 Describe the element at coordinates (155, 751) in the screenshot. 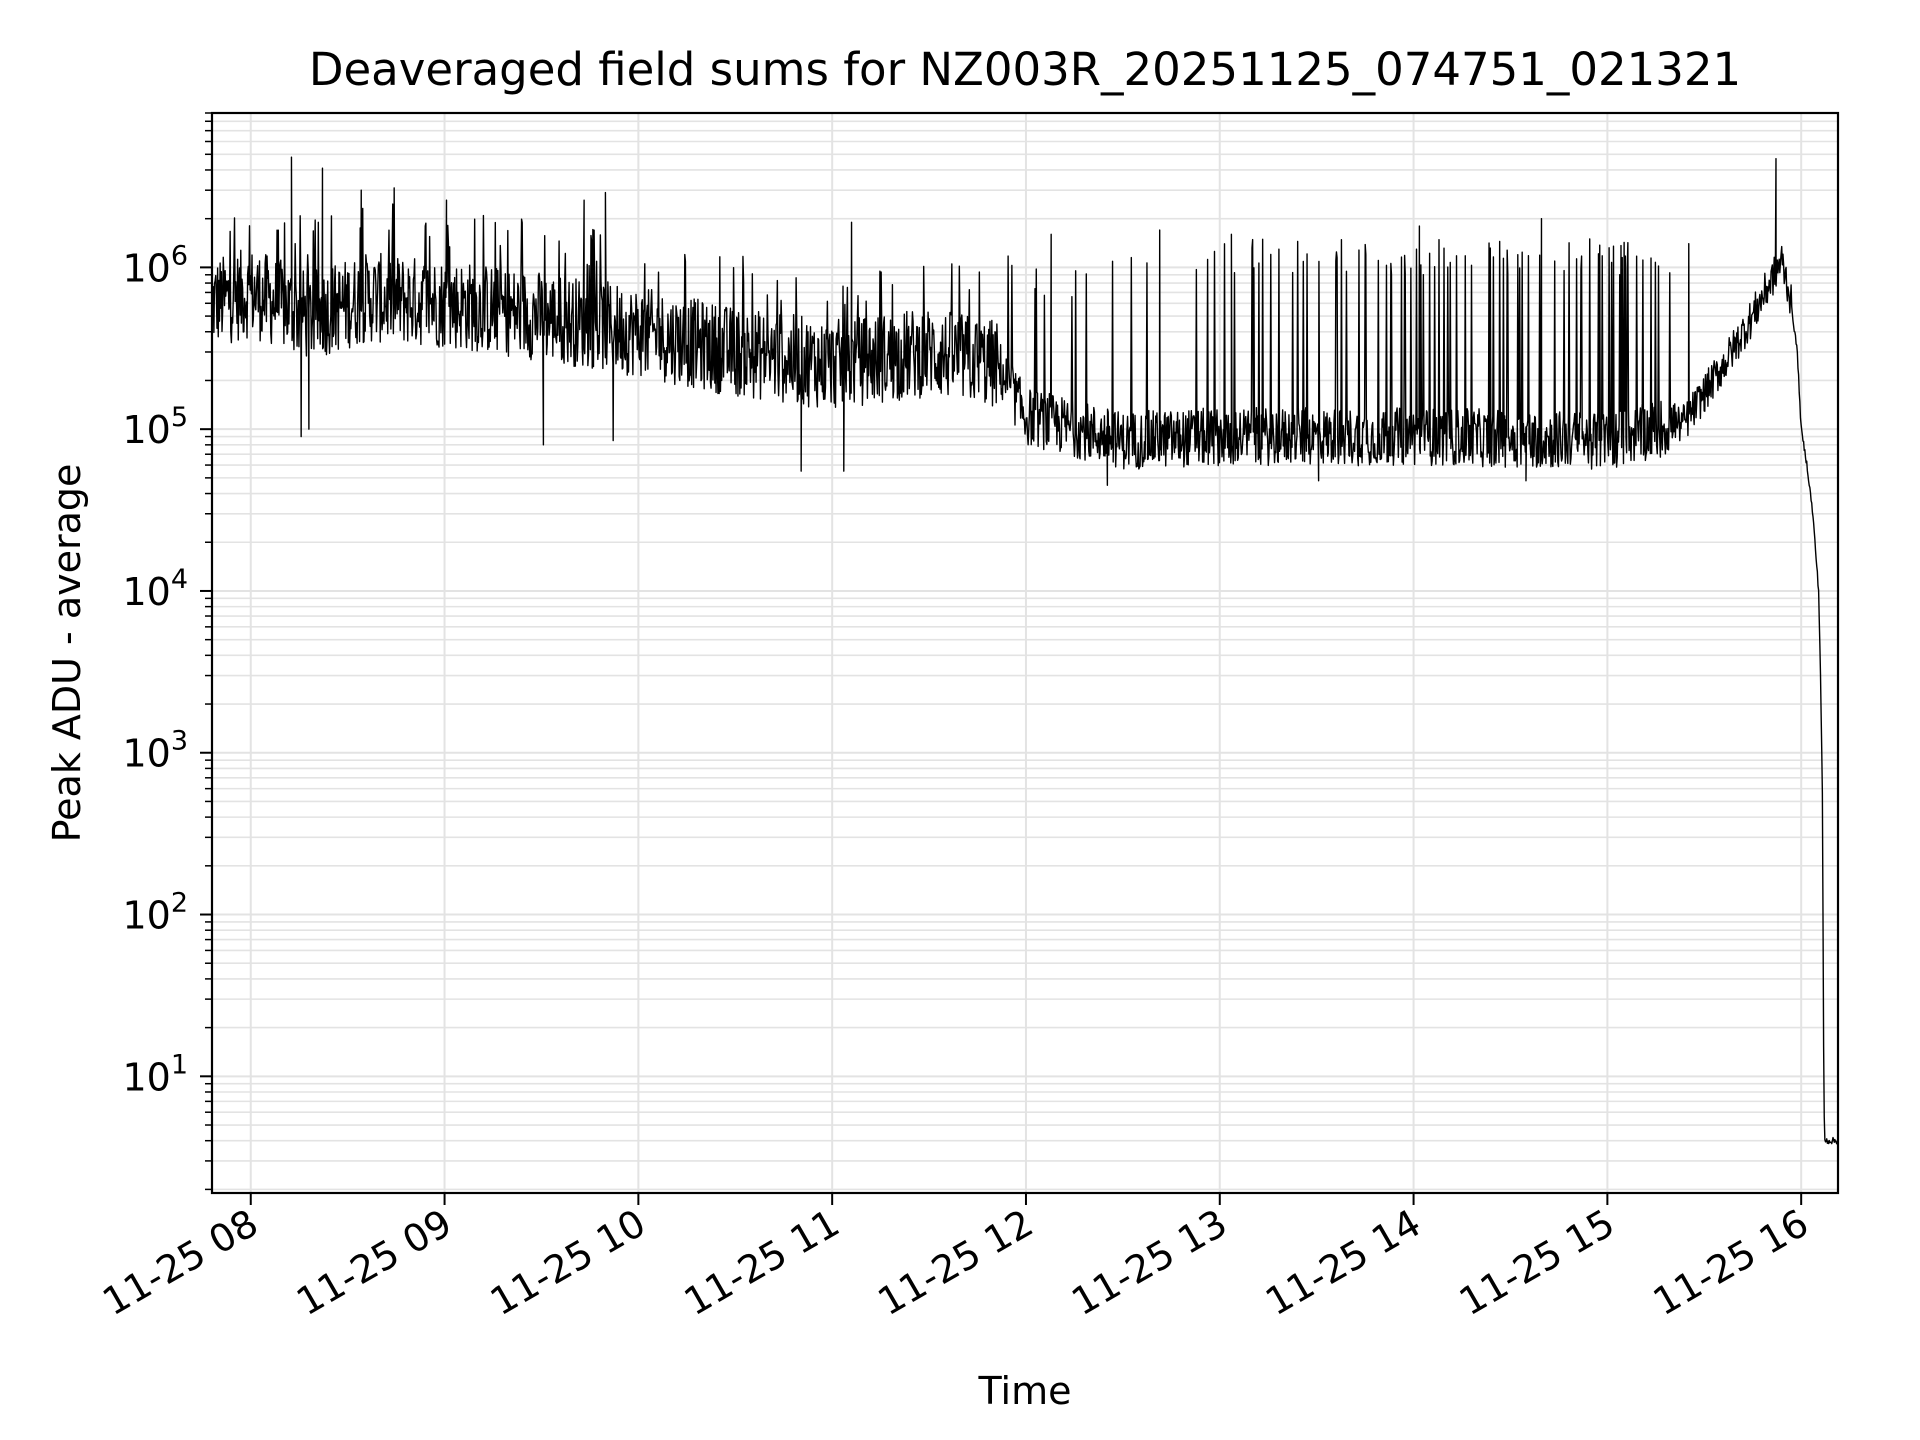

I see `y-tick-label: 103` at that location.